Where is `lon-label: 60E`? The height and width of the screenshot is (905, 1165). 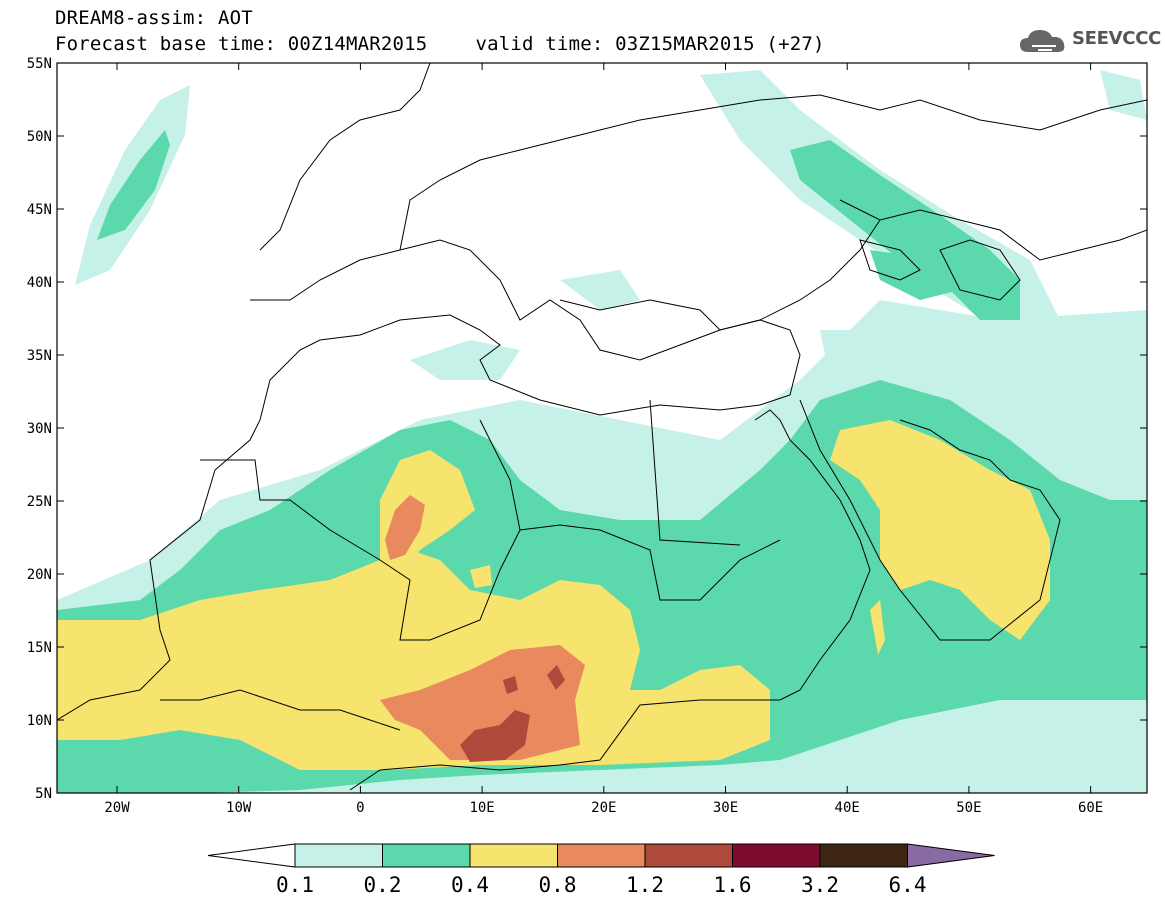
lon-label: 60E is located at coordinates (1090, 808).